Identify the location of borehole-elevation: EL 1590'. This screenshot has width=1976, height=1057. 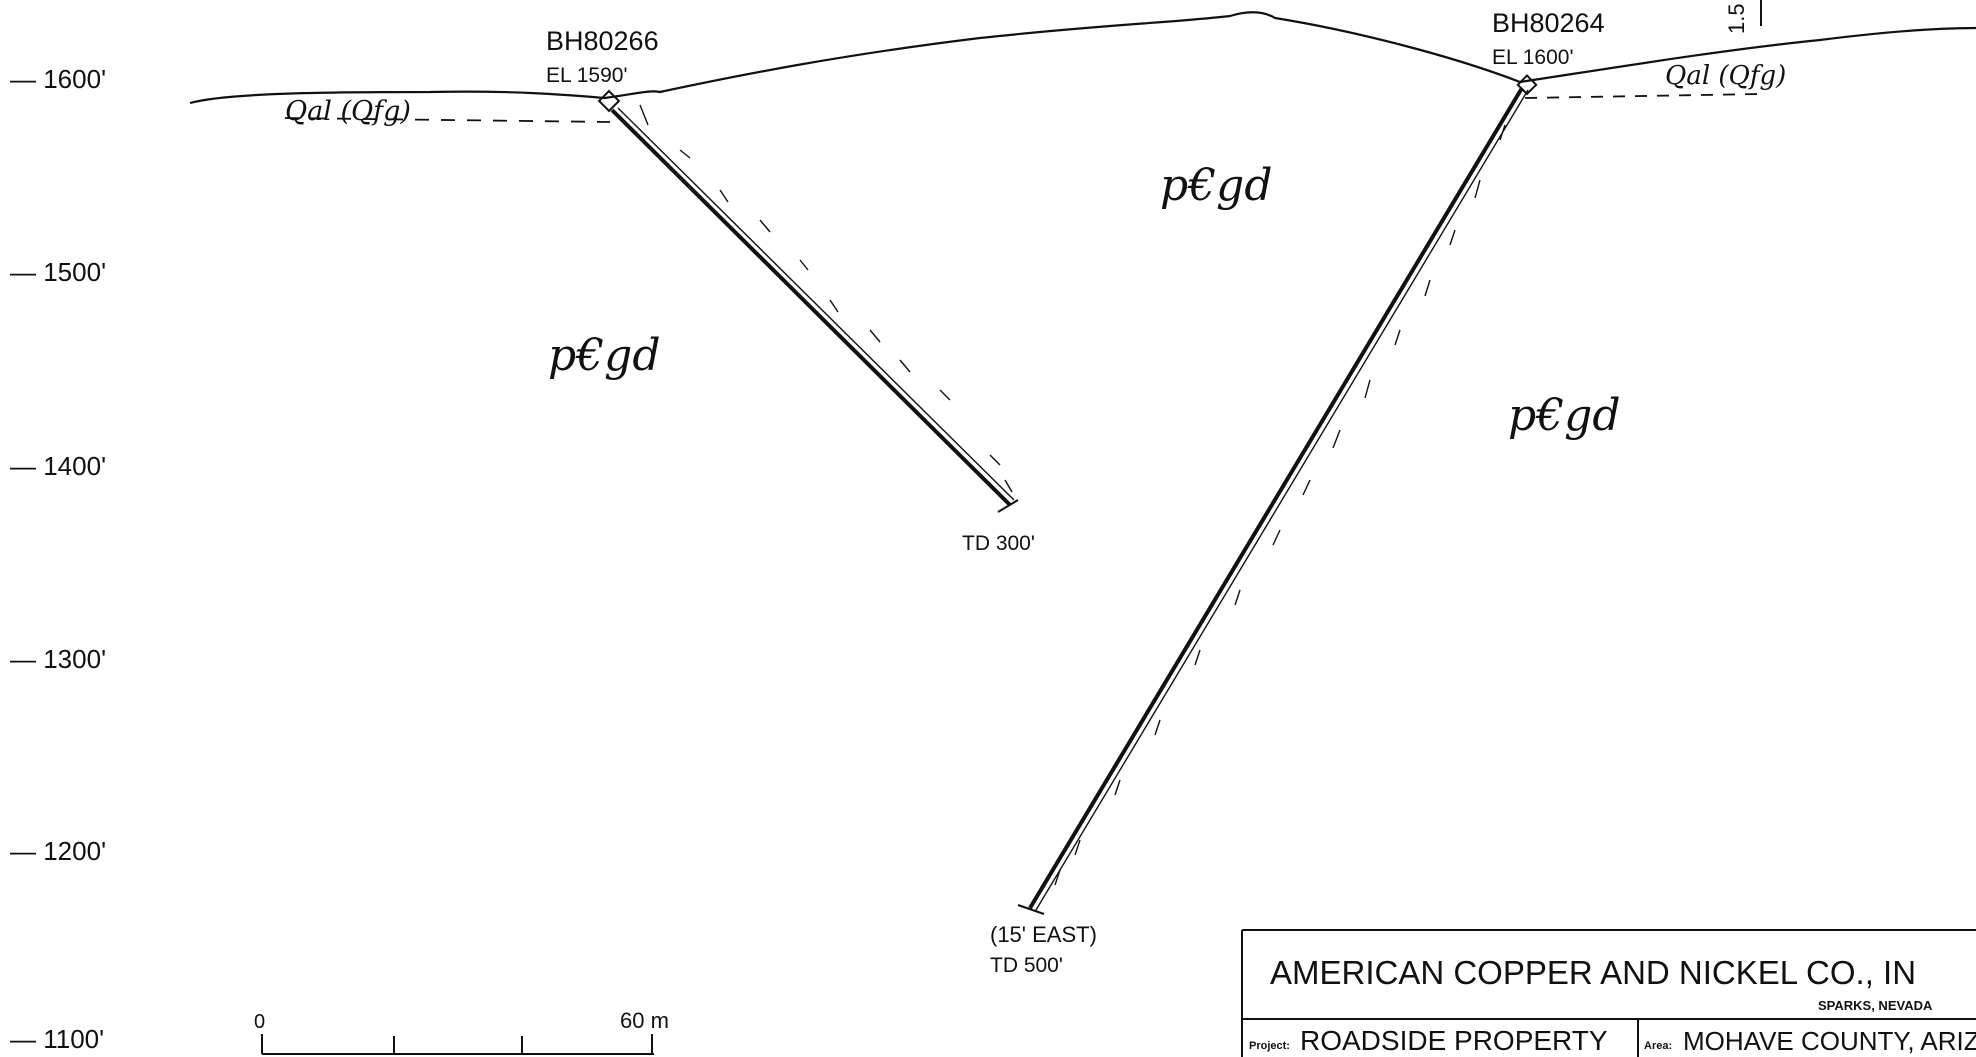
(586, 75).